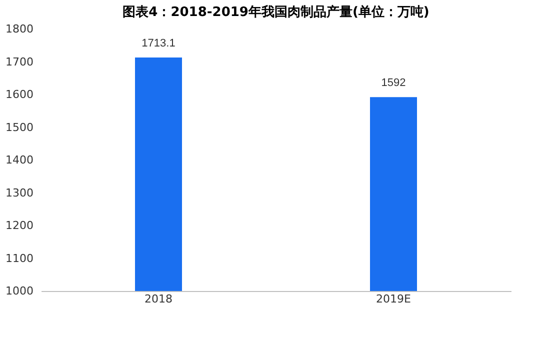  I want to click on data-label: 1713.1, so click(159, 43).